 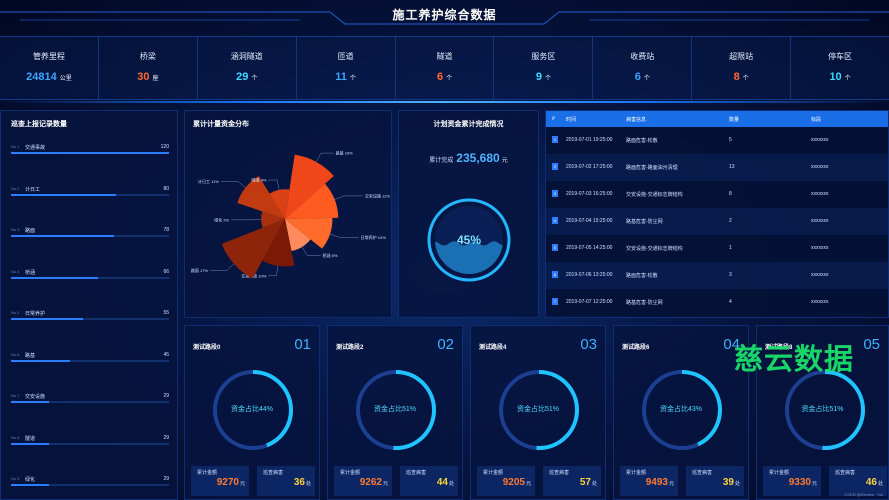 I want to click on table-row: 3 2019-07-03 16:25:00 交安设施-交通标志牌结构 8 xxxxxxx, so click(x=717, y=194).